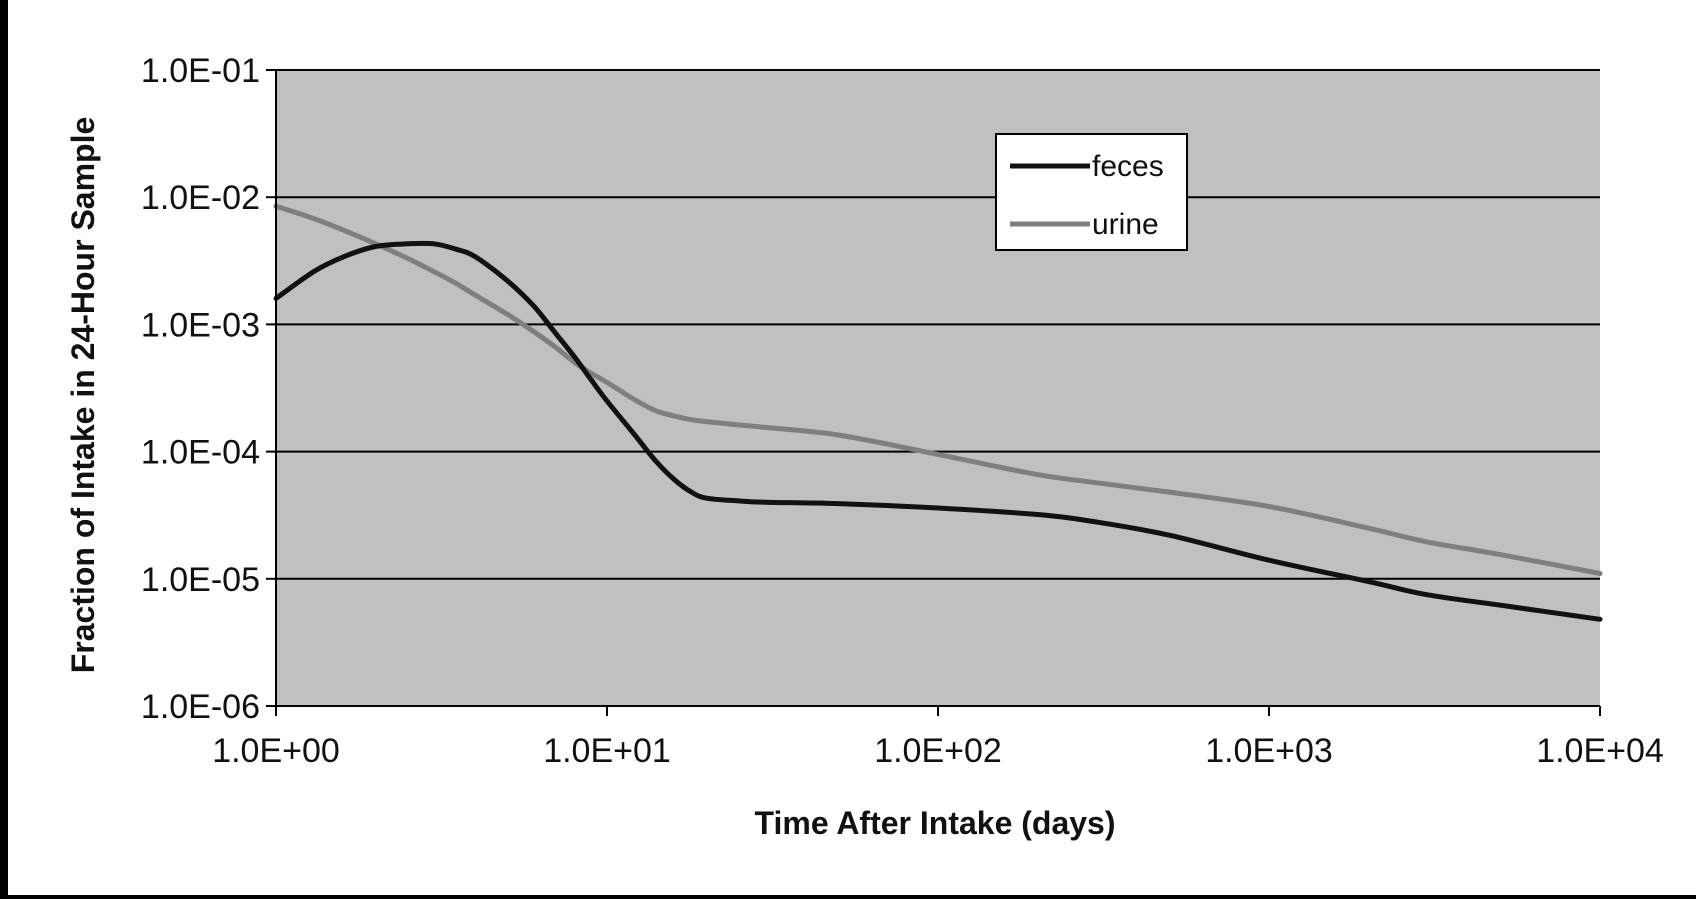 Image resolution: width=1696 pixels, height=899 pixels. Describe the element at coordinates (938, 751) in the screenshot. I see `x-tick-label: 1.0E+02` at that location.